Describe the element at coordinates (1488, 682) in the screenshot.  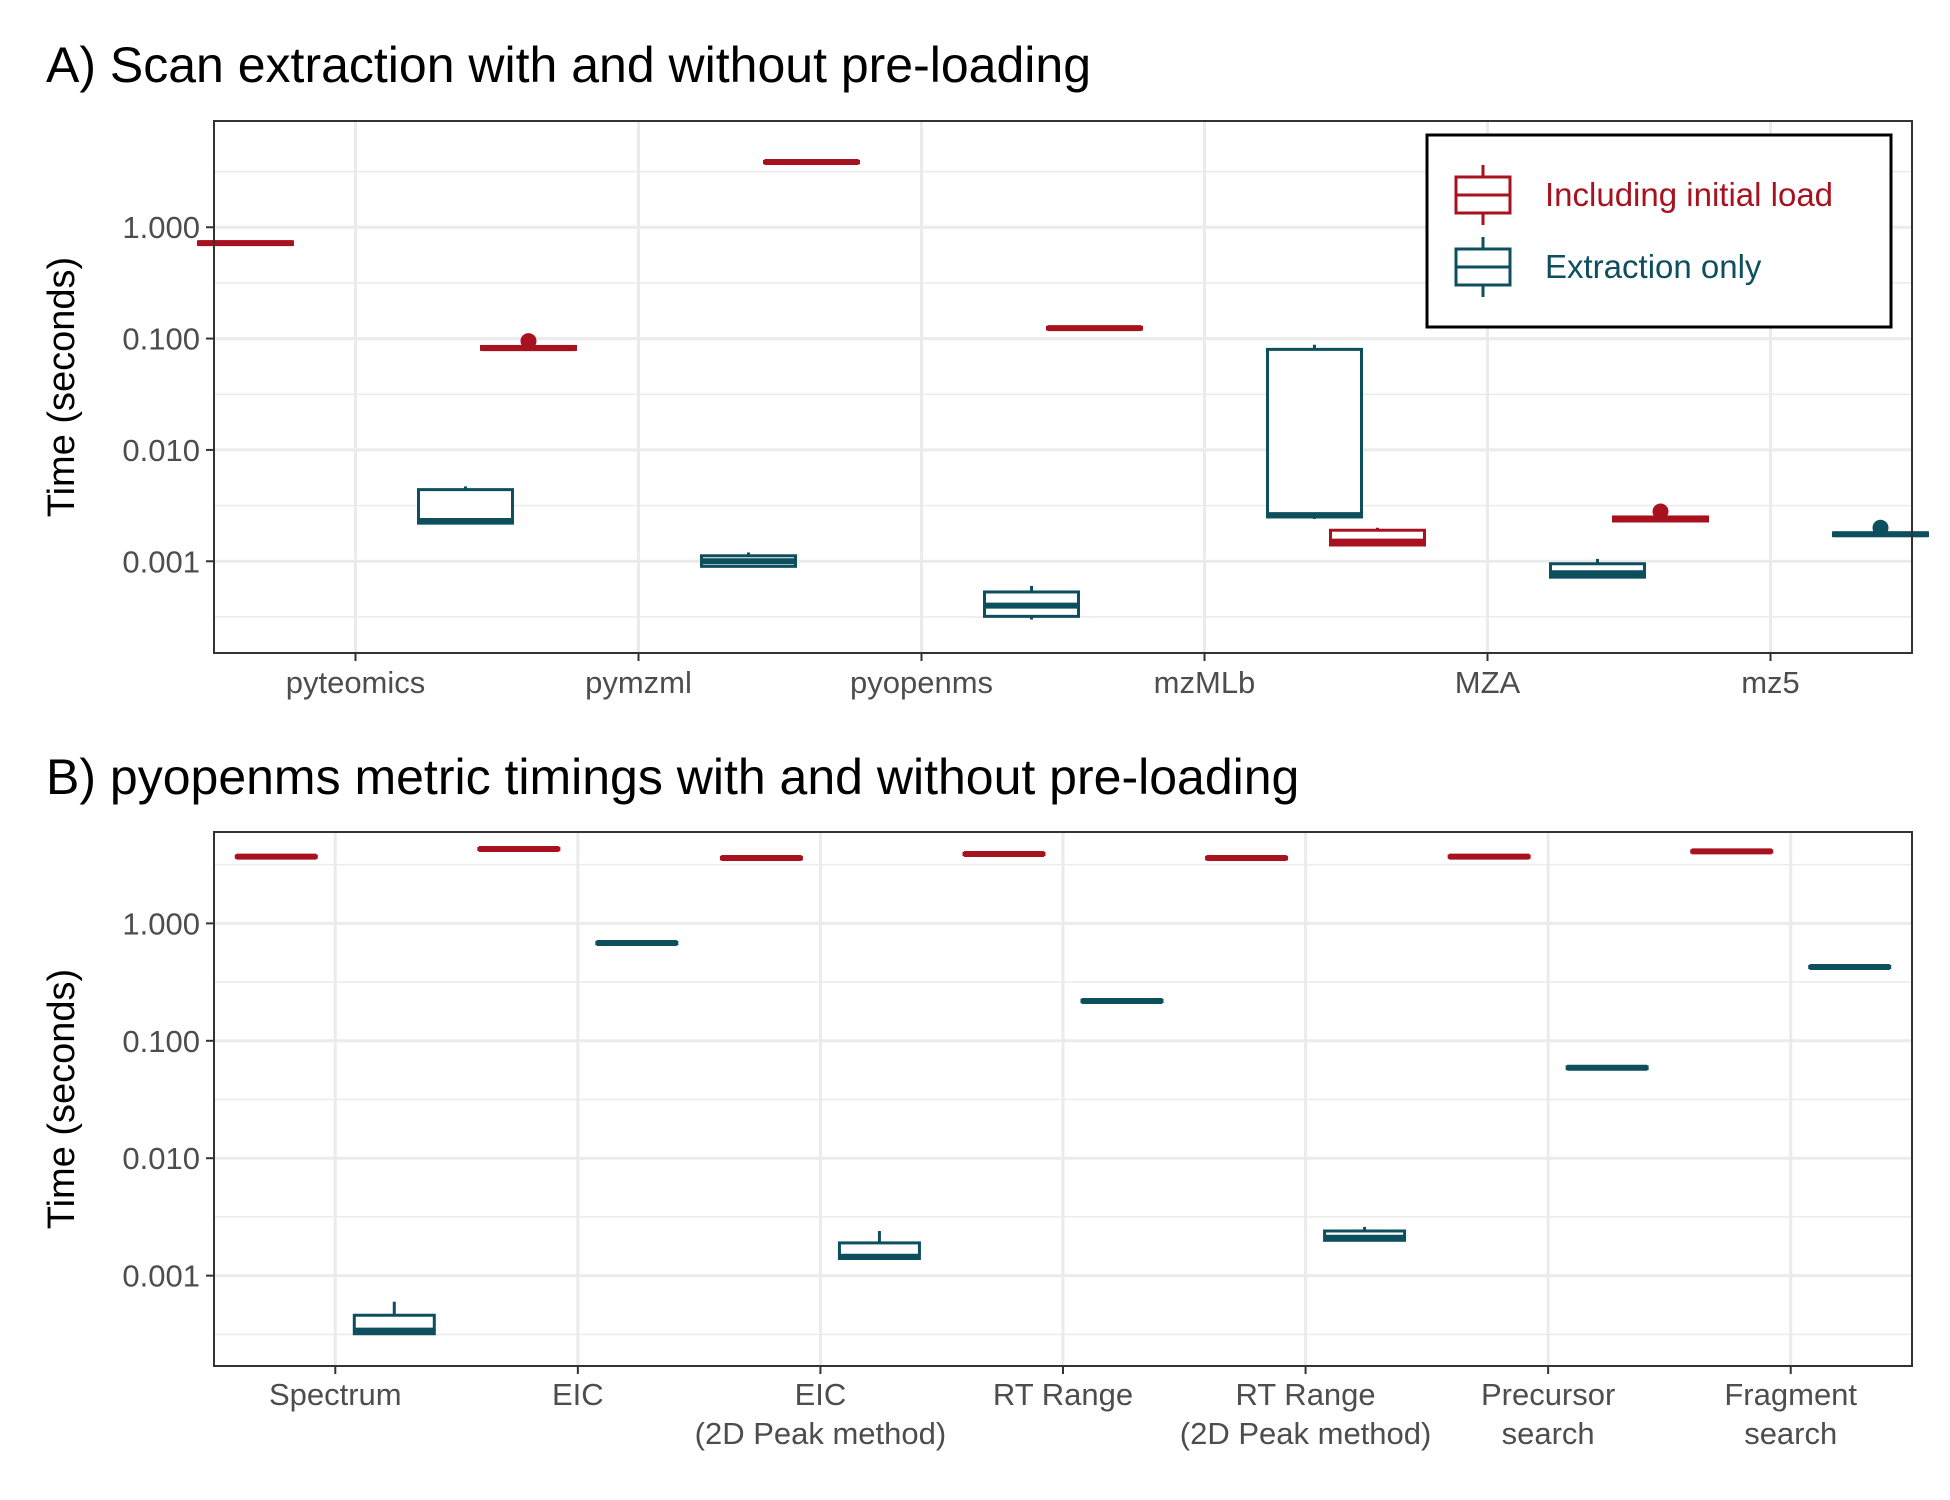
I see `x-tick-label: MZA` at that location.